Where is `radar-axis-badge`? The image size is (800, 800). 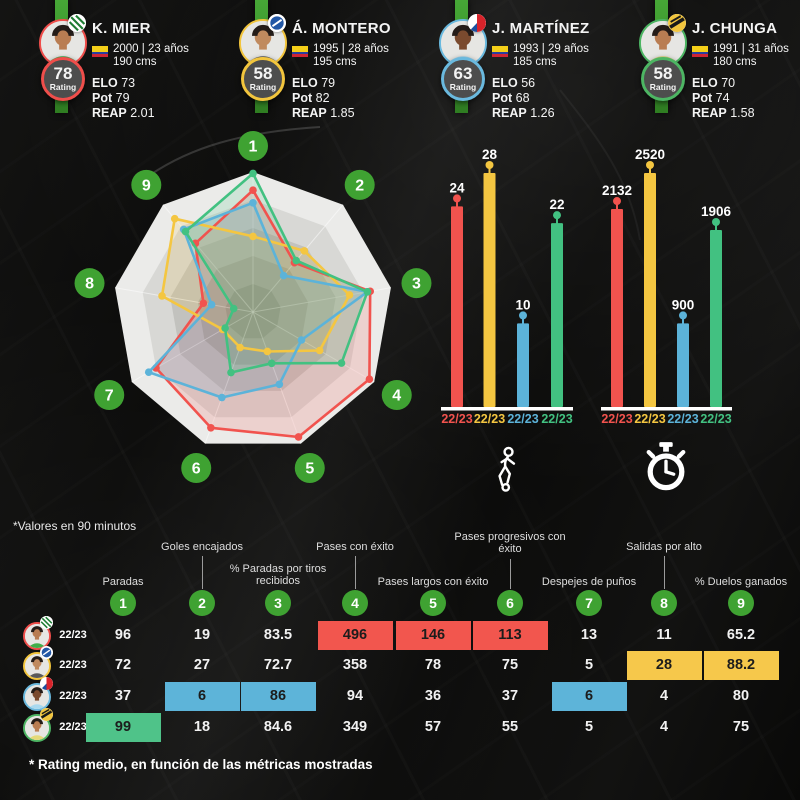 radar-axis-badge is located at coordinates (359, 184).